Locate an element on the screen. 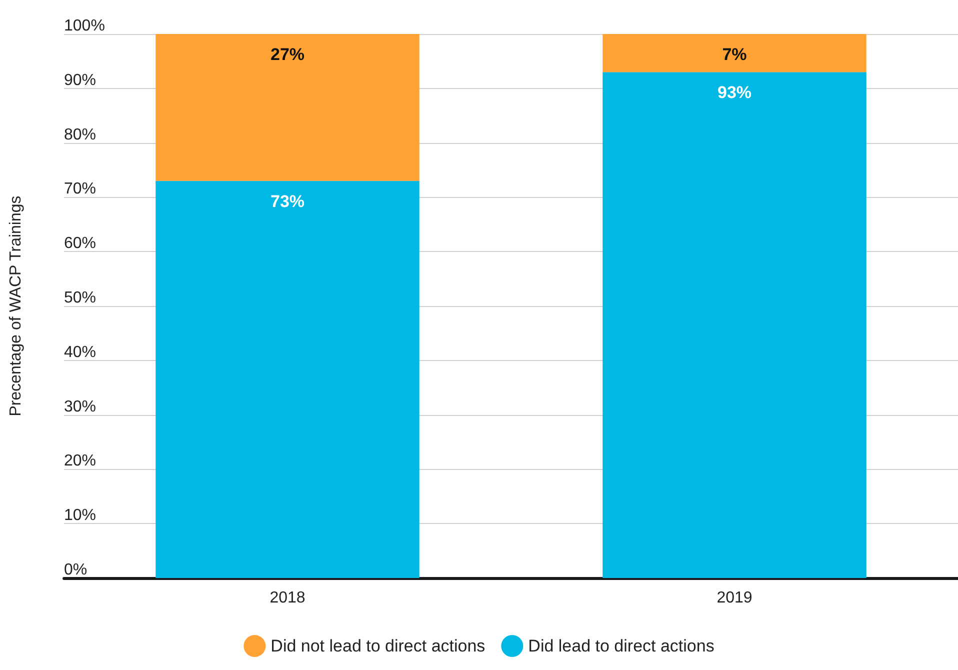  y-tick-label: 40% is located at coordinates (80, 352).